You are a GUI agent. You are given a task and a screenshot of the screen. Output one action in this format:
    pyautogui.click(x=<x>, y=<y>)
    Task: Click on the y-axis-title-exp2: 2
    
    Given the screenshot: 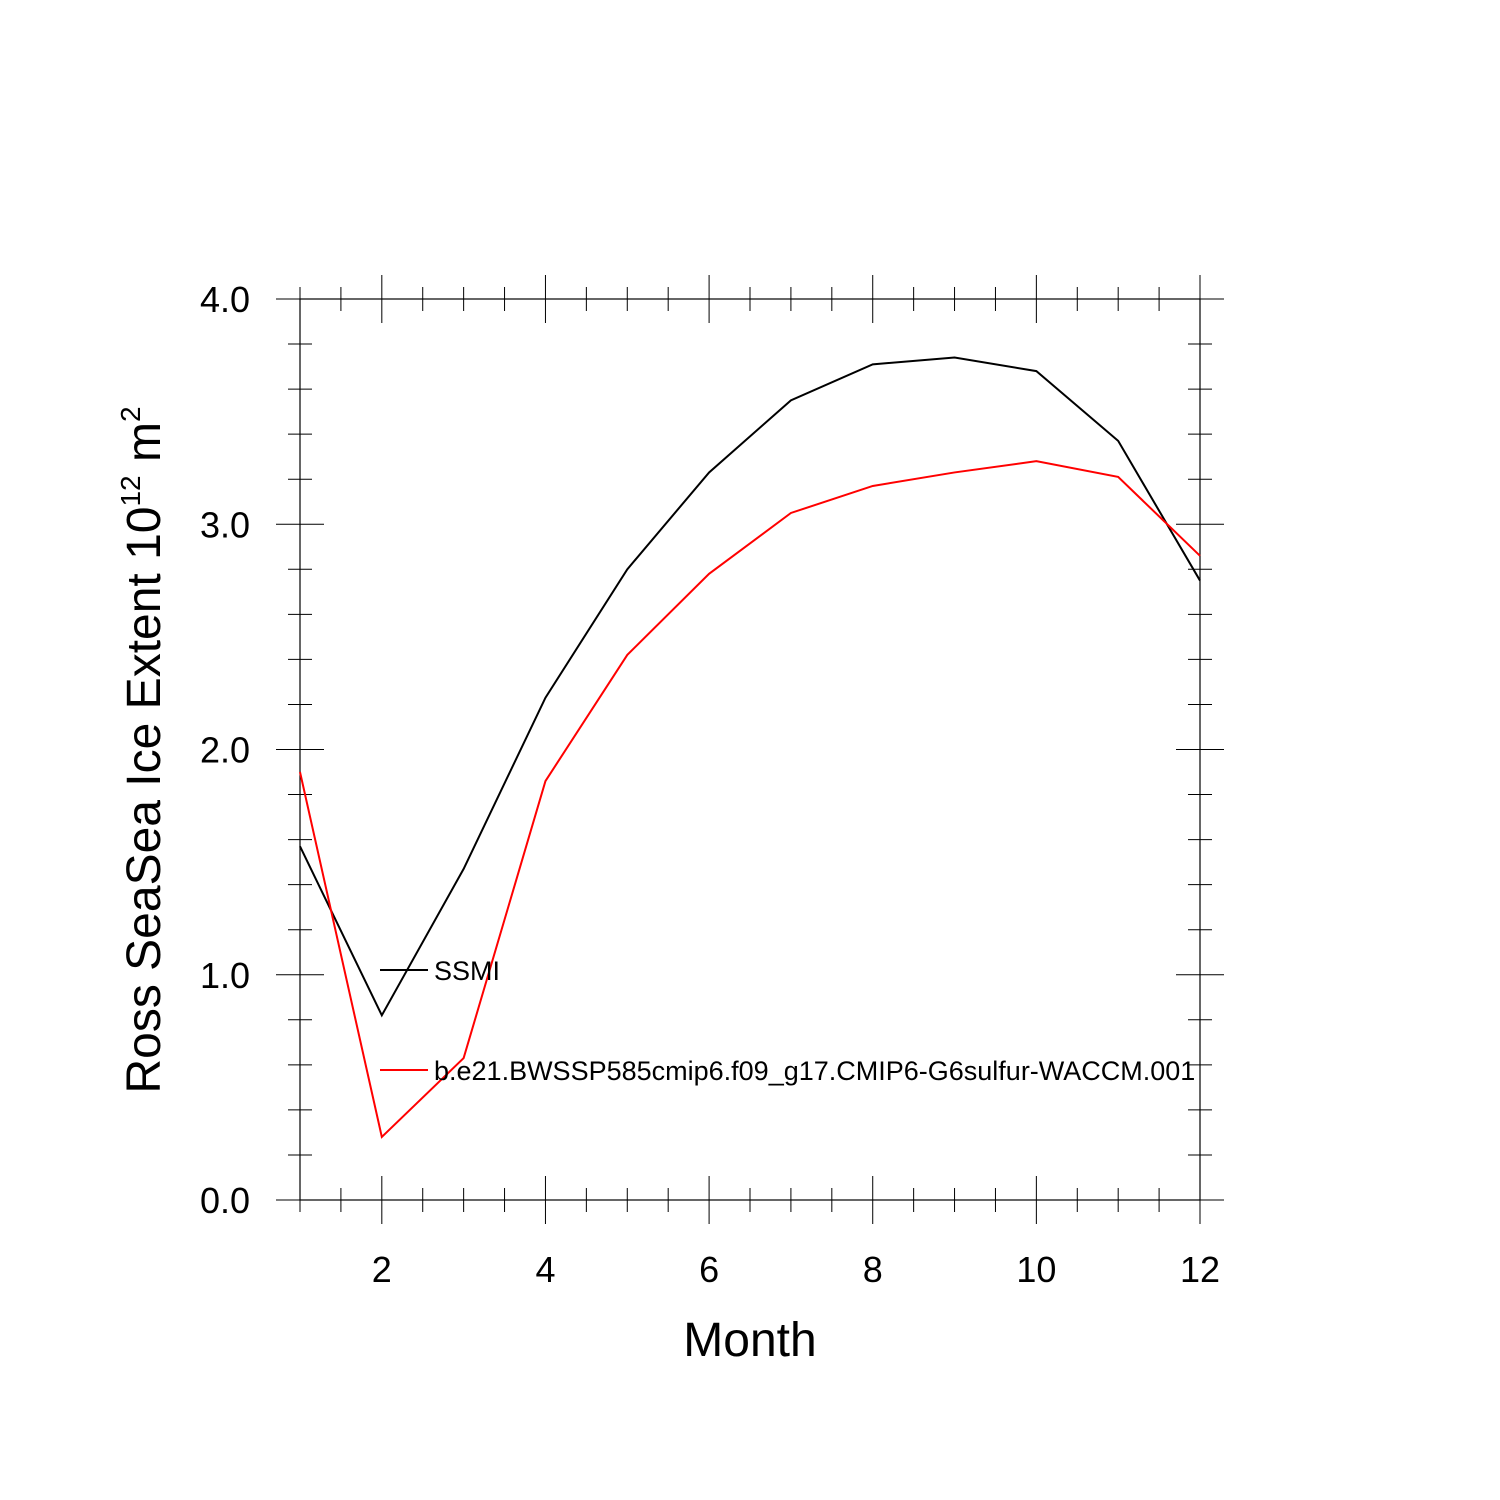 What is the action you would take?
    pyautogui.click(x=130, y=414)
    